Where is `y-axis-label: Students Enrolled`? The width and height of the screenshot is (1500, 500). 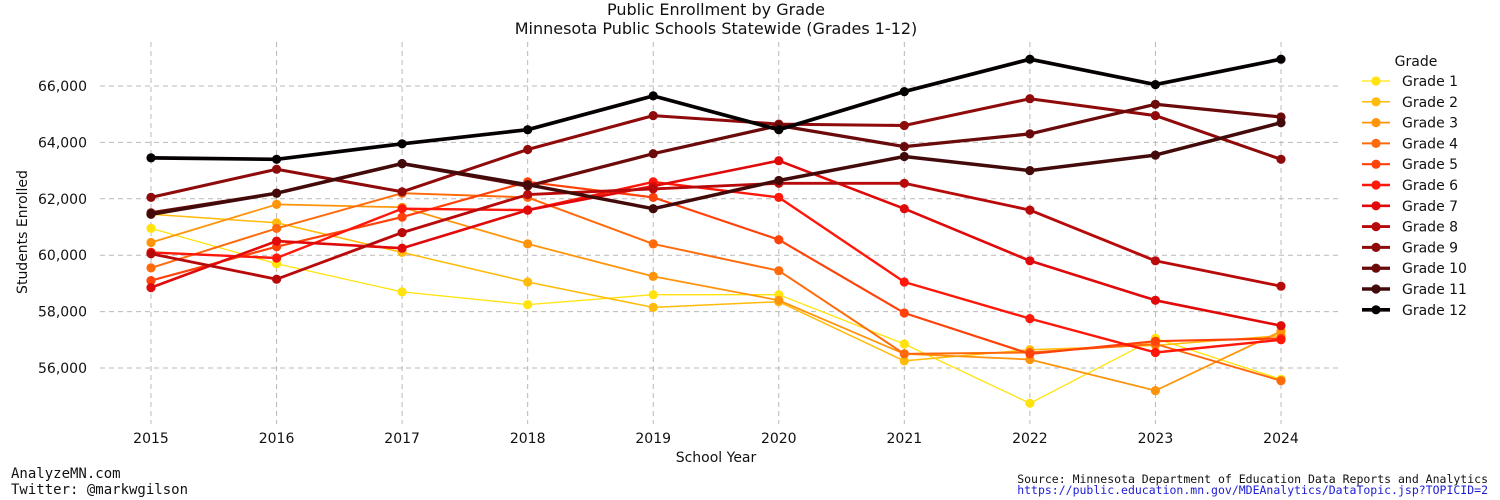
y-axis-label: Students Enrolled is located at coordinates (23, 232).